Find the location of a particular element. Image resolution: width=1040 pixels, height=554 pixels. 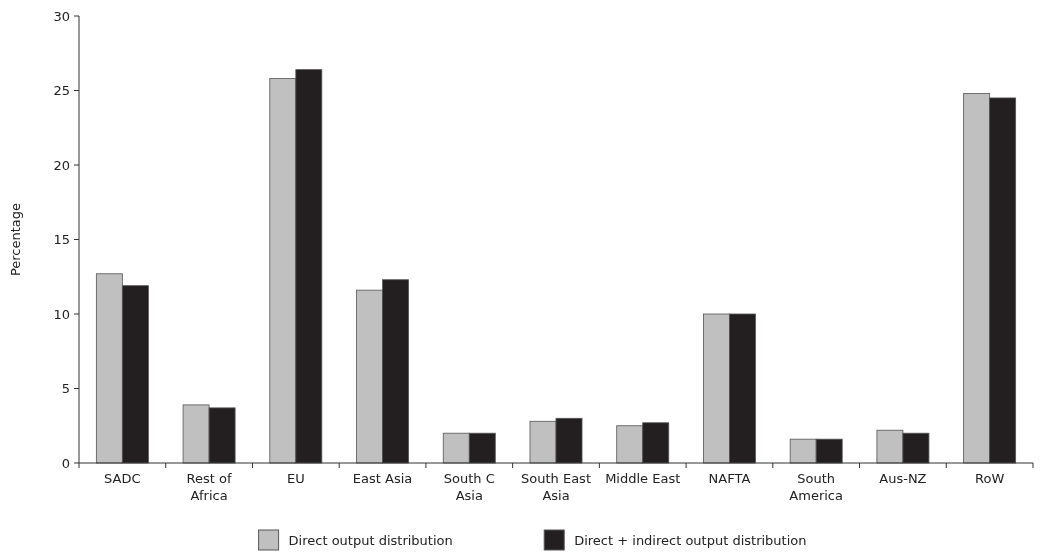

y-tick-label: 25 is located at coordinates (61, 91).